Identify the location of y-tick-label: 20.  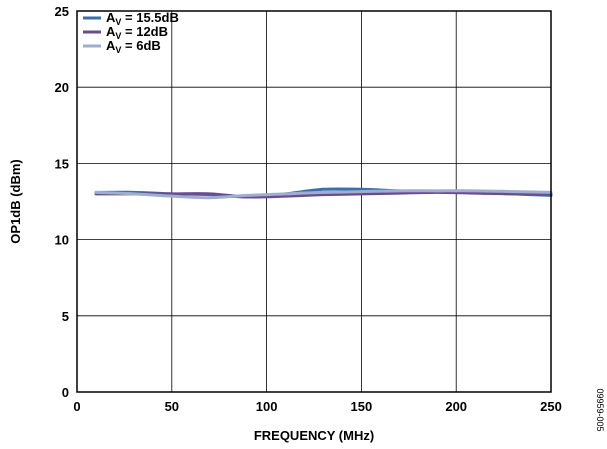
(62, 87).